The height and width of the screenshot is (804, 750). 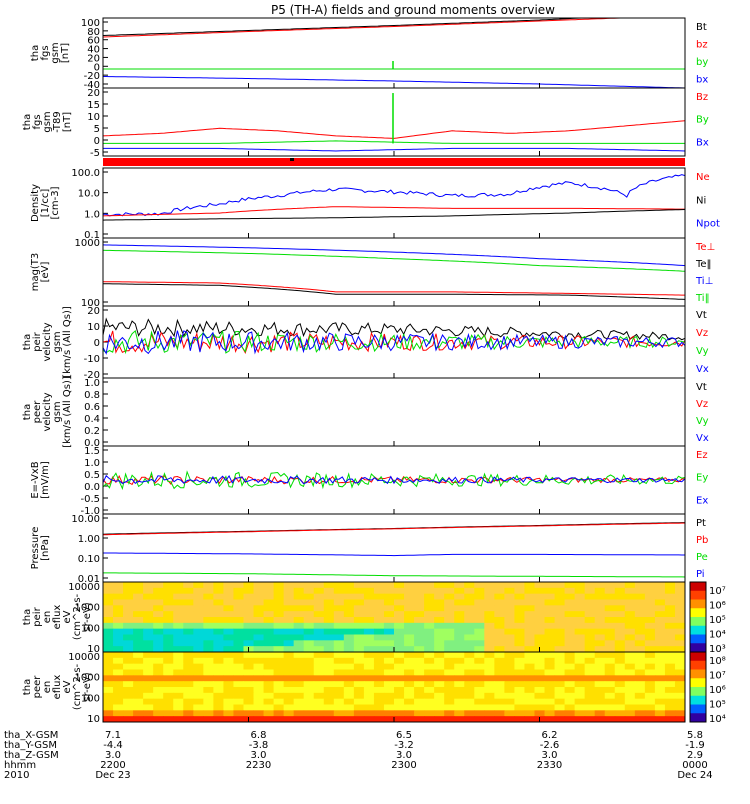 I want to click on y-tick-label: 5, so click(x=97, y=129).